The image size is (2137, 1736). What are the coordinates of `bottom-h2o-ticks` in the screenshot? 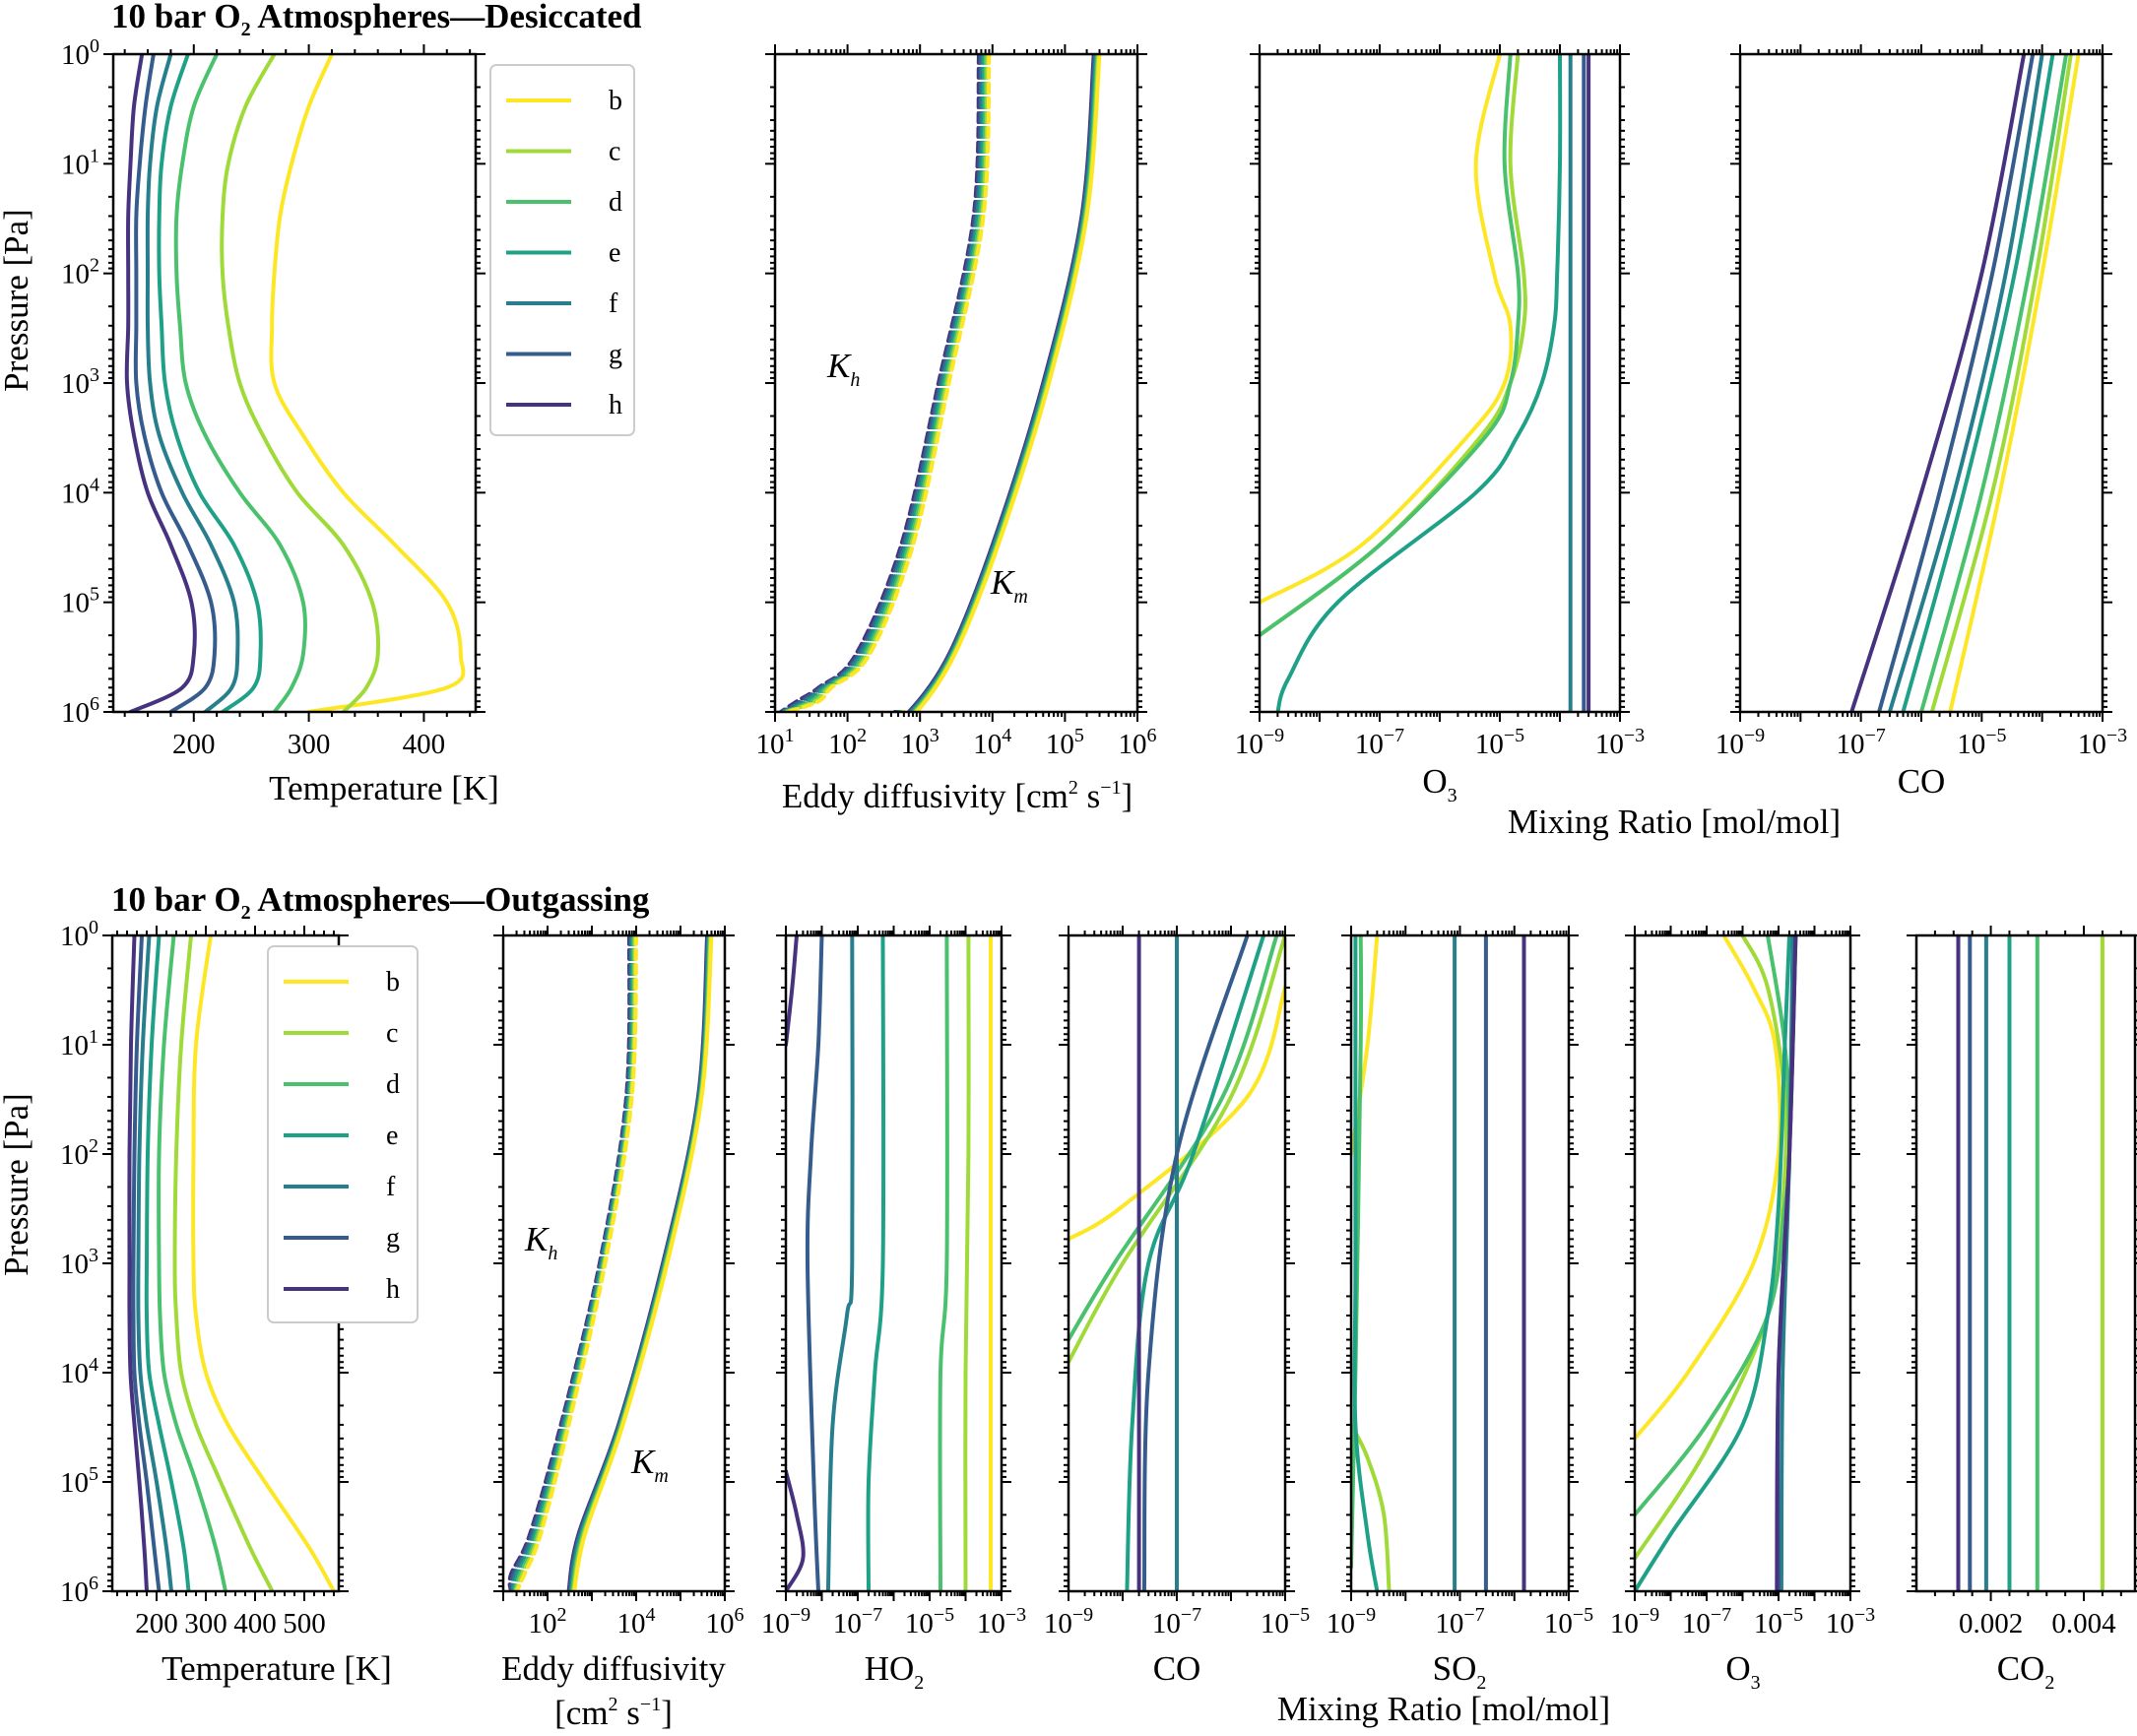 It's located at (894, 1263).